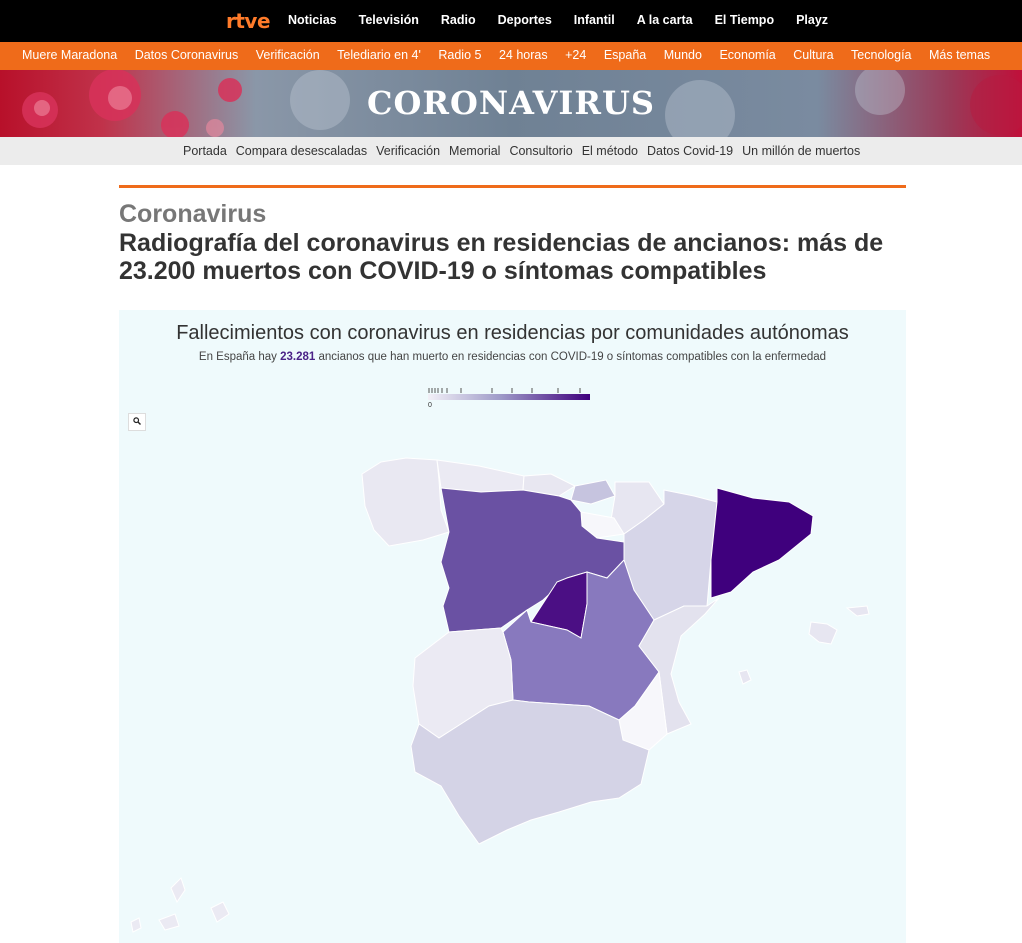  I want to click on region-galicia, so click(405, 502).